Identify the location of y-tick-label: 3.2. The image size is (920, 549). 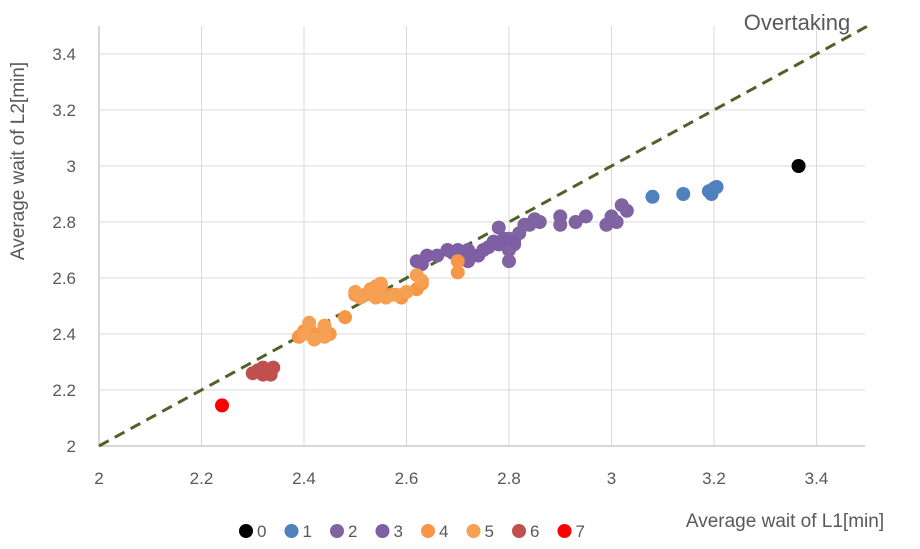
(64, 110).